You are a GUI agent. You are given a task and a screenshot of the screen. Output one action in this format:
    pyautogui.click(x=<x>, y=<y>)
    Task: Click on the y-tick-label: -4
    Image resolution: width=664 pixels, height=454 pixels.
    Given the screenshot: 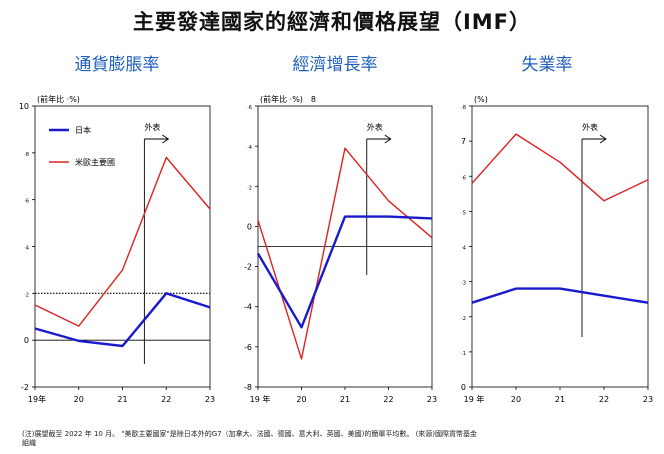 What is the action you would take?
    pyautogui.click(x=248, y=307)
    